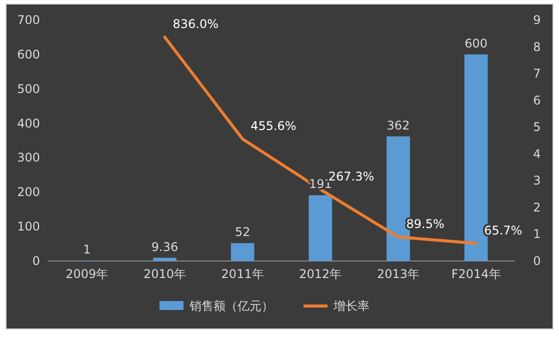  Describe the element at coordinates (537, 261) in the screenshot. I see `y2-tick-label: 0` at that location.